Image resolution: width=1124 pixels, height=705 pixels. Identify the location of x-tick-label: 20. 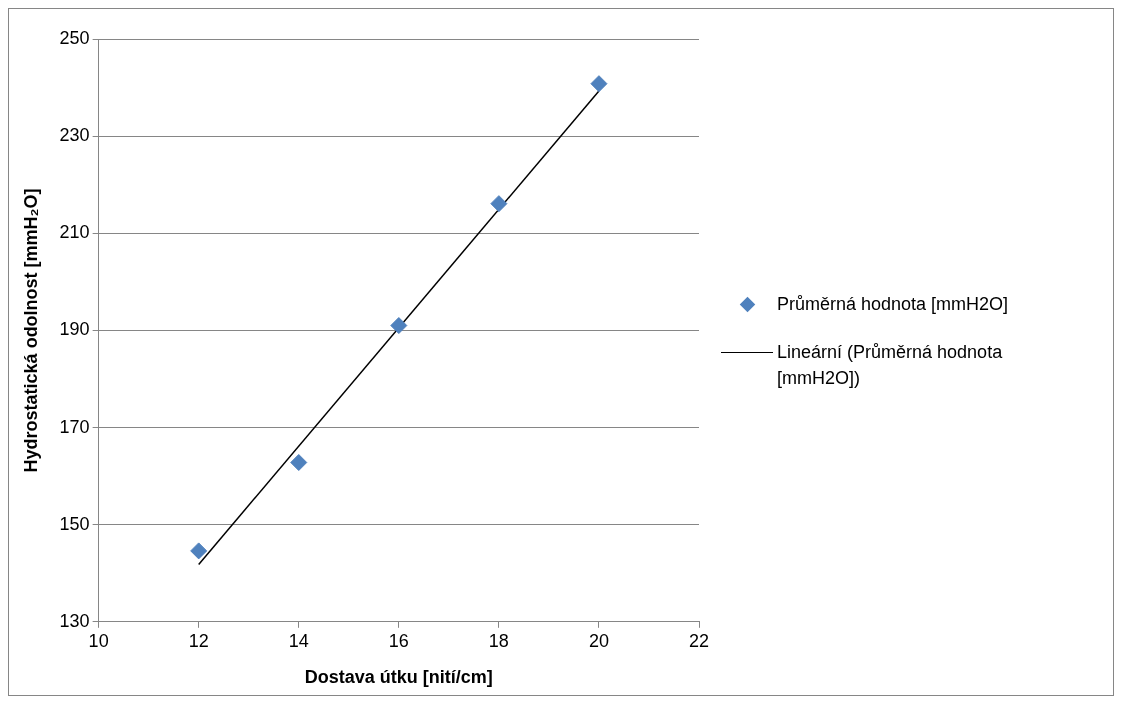
(598, 640).